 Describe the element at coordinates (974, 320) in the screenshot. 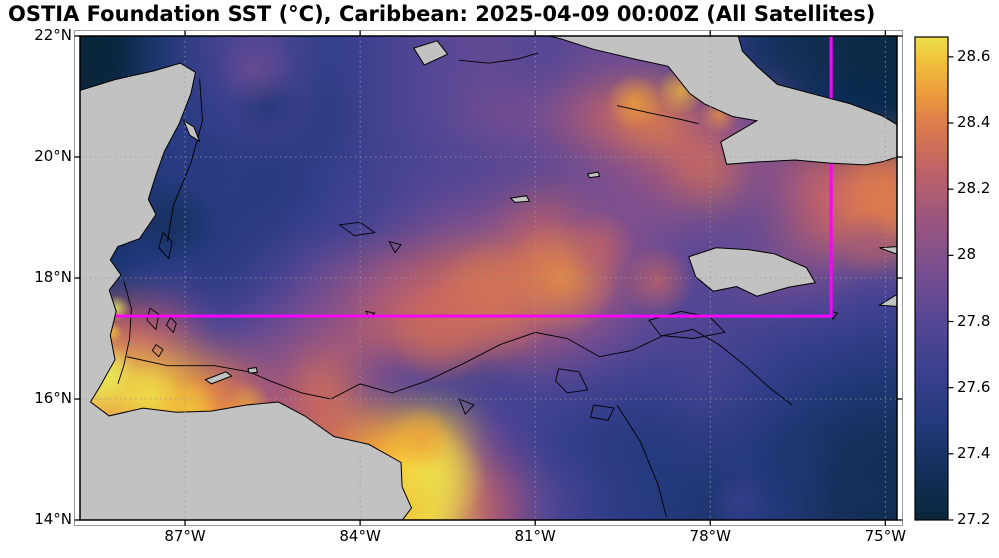

I see `colorbar-tick-label: 27.8` at that location.